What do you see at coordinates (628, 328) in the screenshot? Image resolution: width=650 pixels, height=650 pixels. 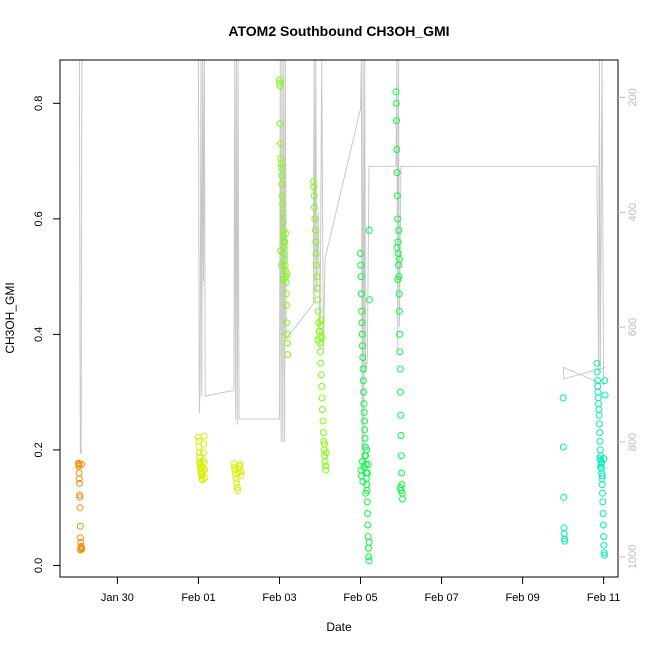 I see `right-pressure-axis: 200 400 600 800 1000` at bounding box center [628, 328].